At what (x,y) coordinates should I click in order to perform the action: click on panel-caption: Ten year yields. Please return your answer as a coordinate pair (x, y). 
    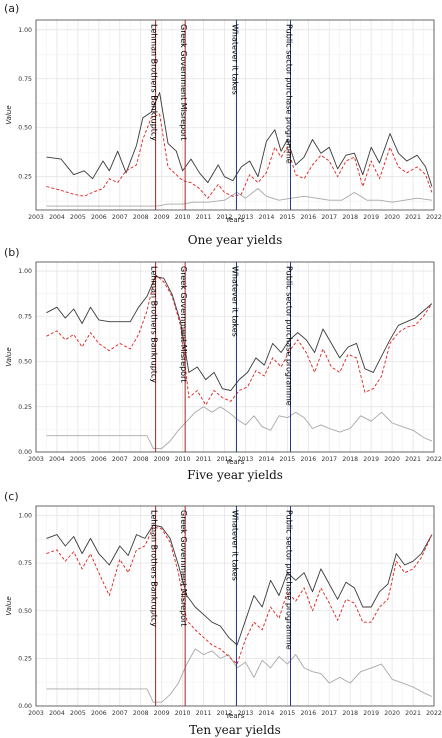
    Looking at the image, I should click on (235, 730).